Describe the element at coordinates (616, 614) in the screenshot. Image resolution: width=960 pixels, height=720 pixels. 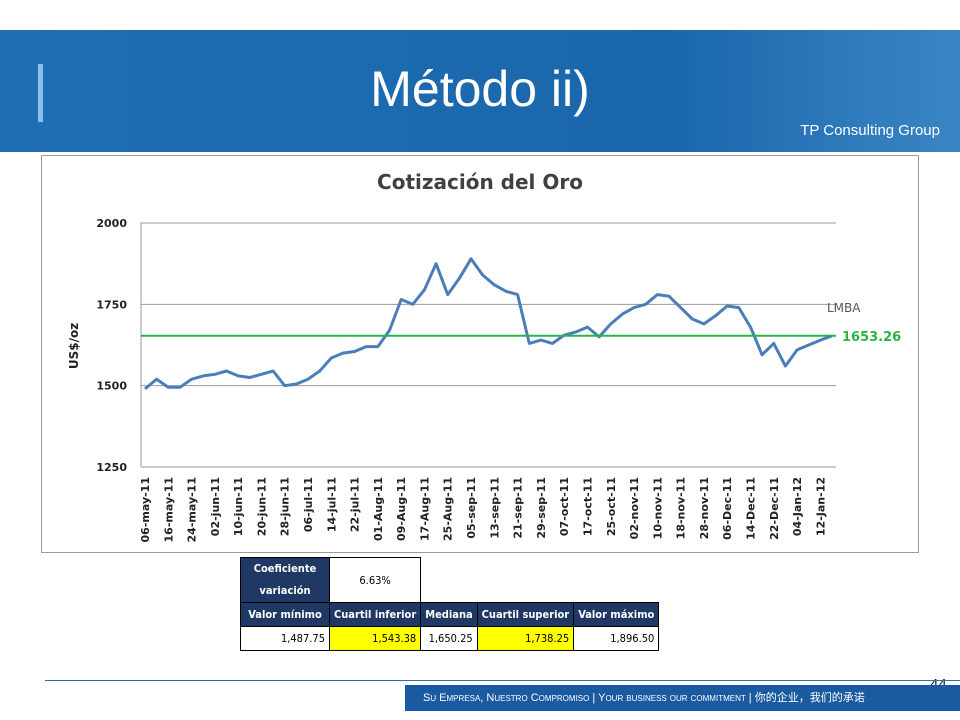
I see `table-header: Valor máximo` at that location.